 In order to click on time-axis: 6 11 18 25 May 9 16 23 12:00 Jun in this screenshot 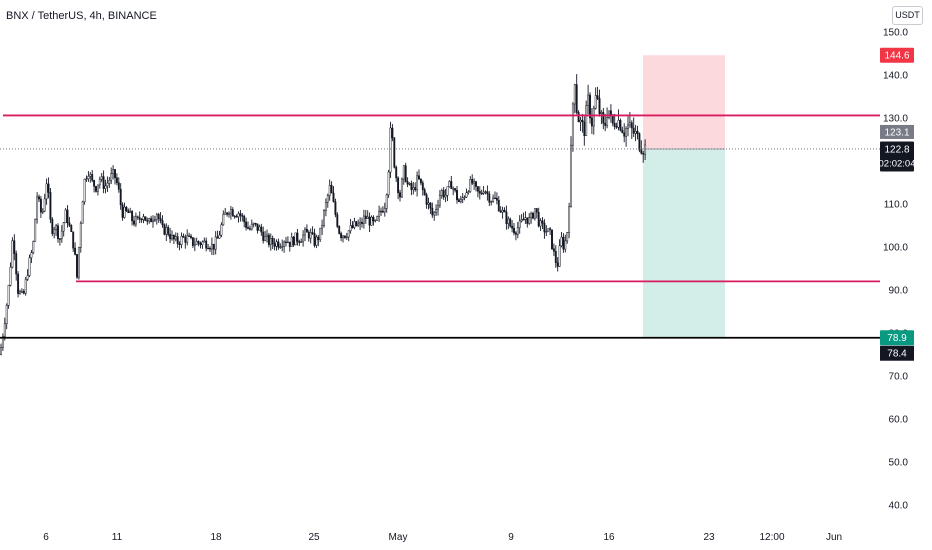, I will do `click(442, 537)`.